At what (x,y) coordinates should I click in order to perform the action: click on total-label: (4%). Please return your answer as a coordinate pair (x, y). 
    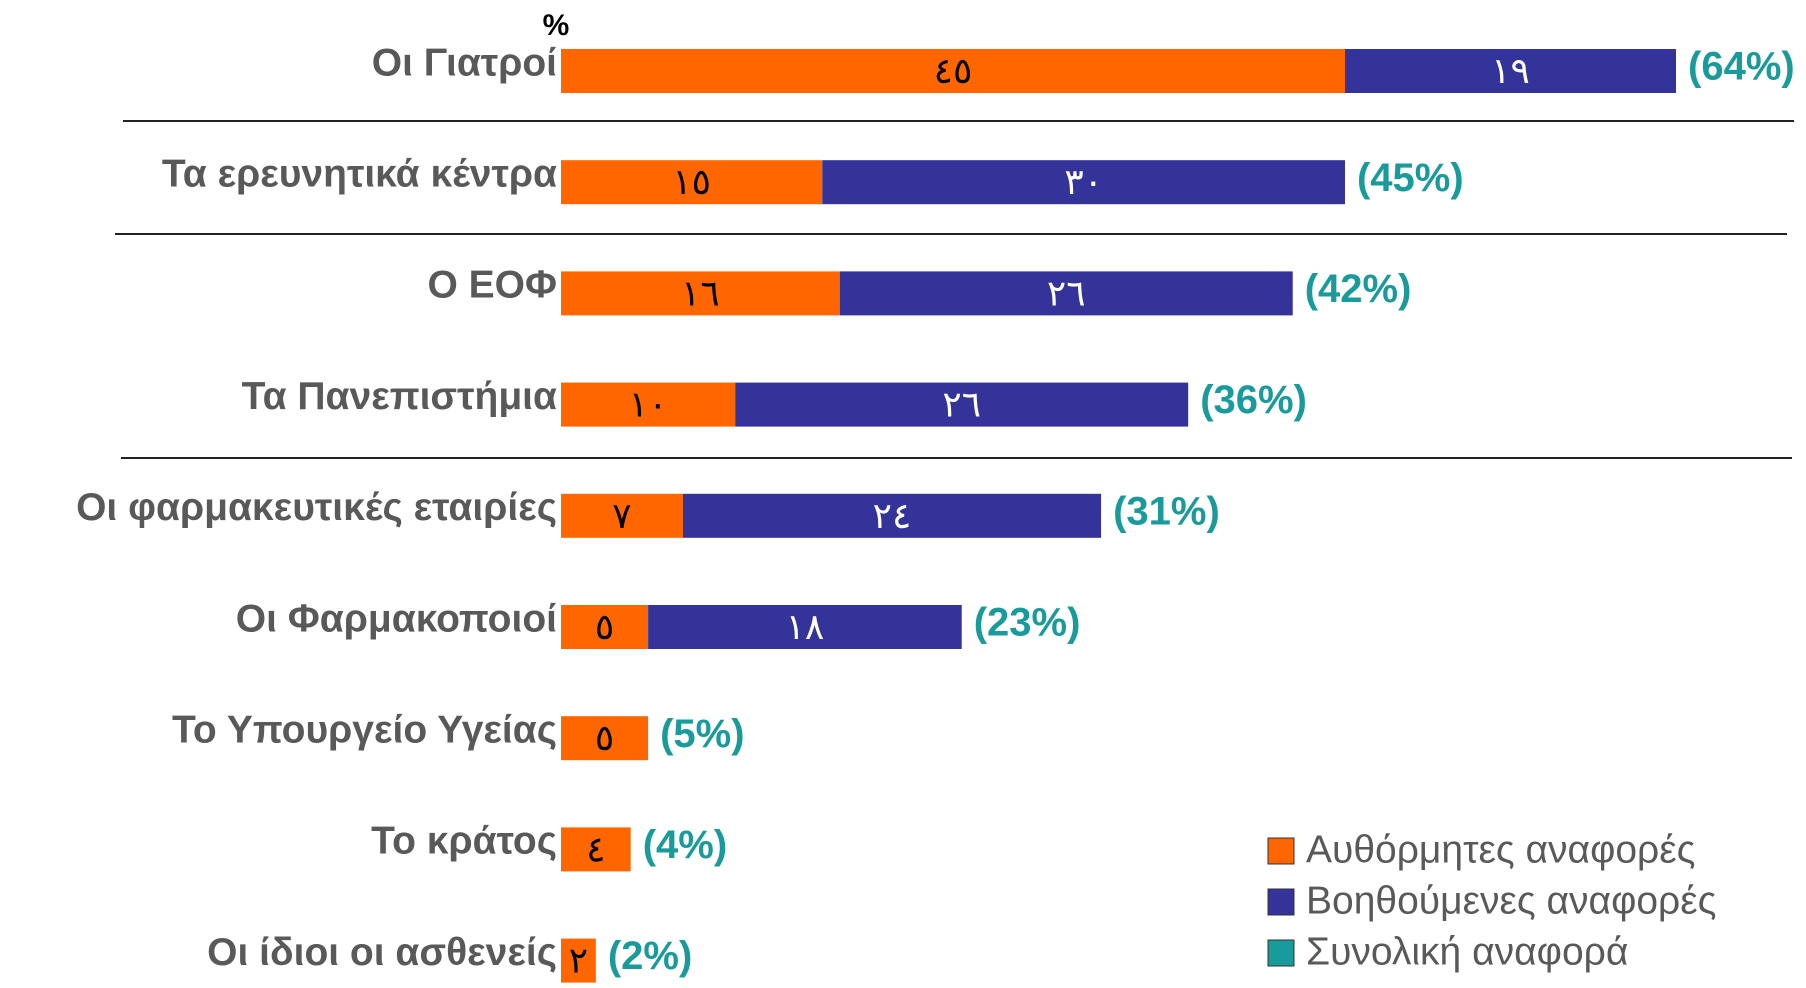
    Looking at the image, I should click on (685, 845).